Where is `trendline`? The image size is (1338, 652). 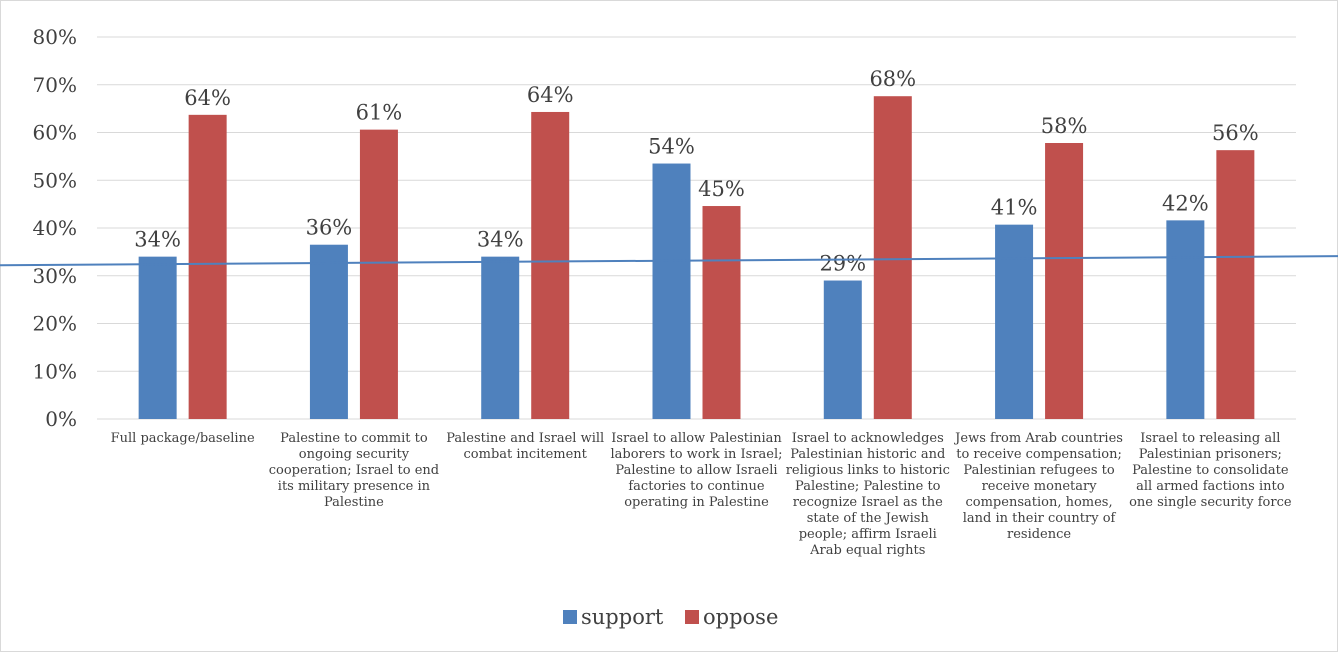 trendline is located at coordinates (669, 261).